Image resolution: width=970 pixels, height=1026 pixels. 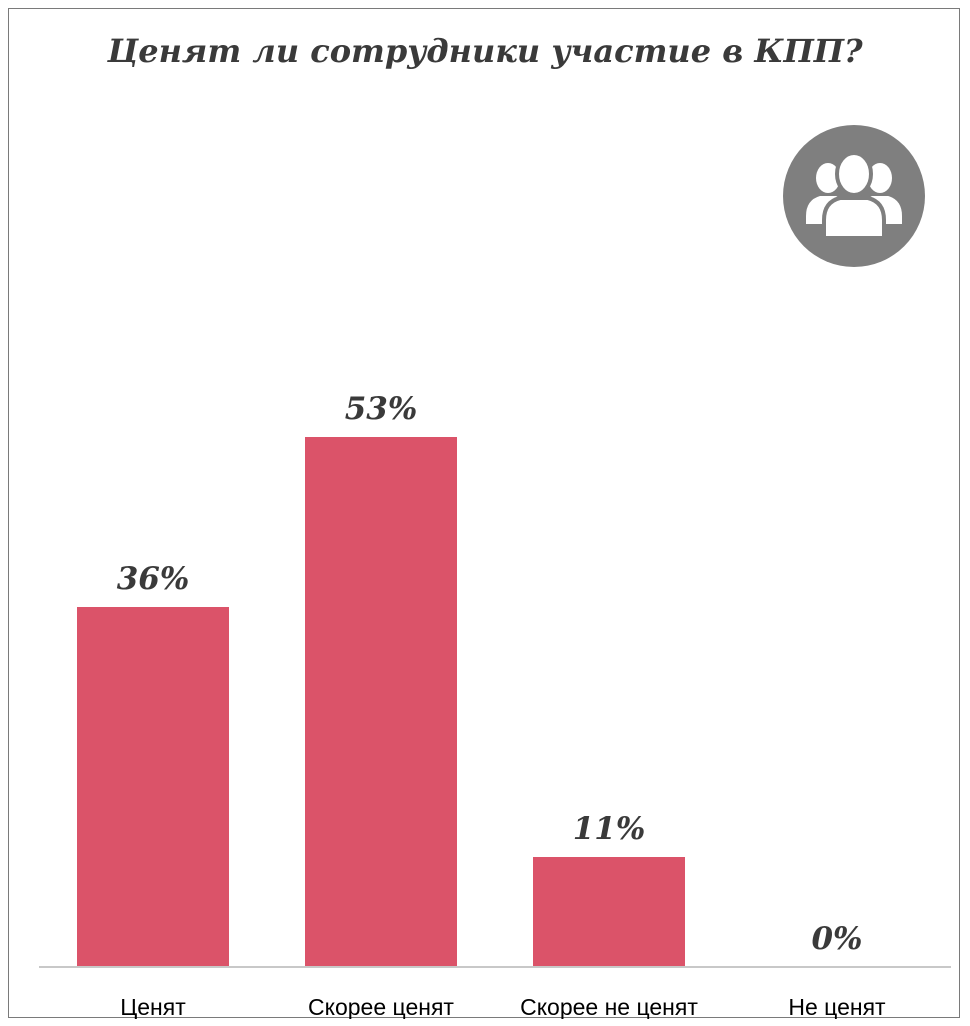 I want to click on x-tick-labels-layer: Ценят Скорее ценят Скорее не ценят Не ценят, so click(x=503, y=1006).